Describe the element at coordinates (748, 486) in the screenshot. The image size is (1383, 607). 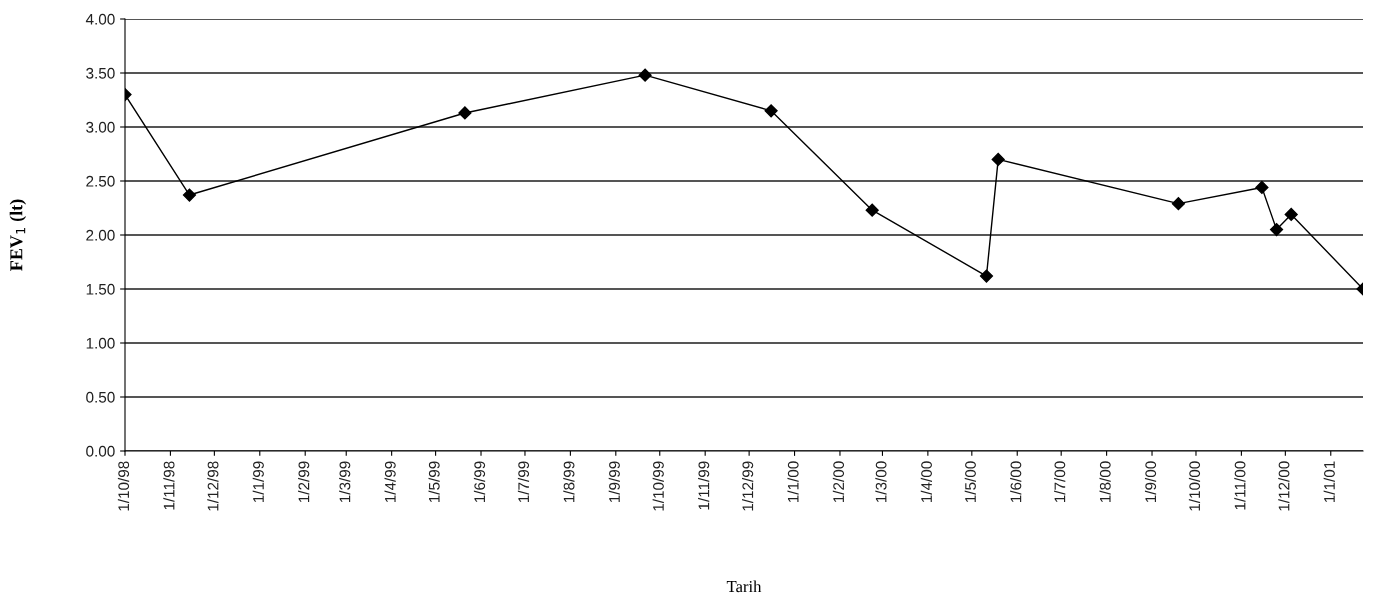
I see `x-tick-label: 1/12/99` at that location.